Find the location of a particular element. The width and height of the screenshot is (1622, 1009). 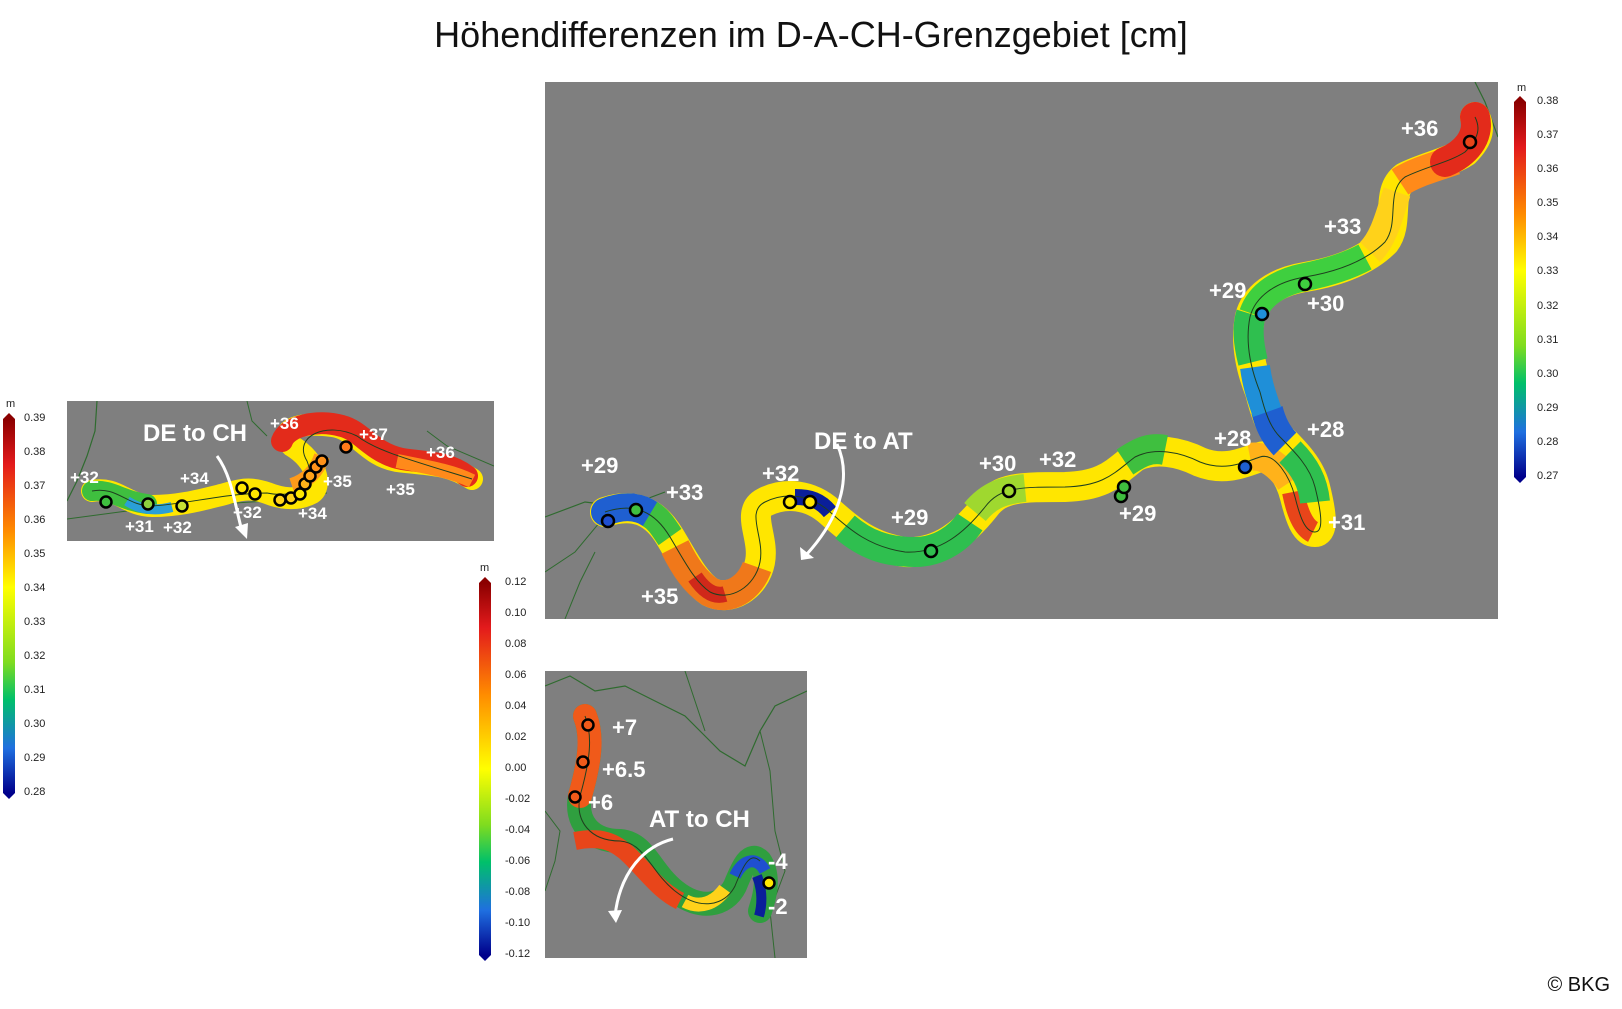

arrow-label-de-ch: DE to CH is located at coordinates (195, 433).